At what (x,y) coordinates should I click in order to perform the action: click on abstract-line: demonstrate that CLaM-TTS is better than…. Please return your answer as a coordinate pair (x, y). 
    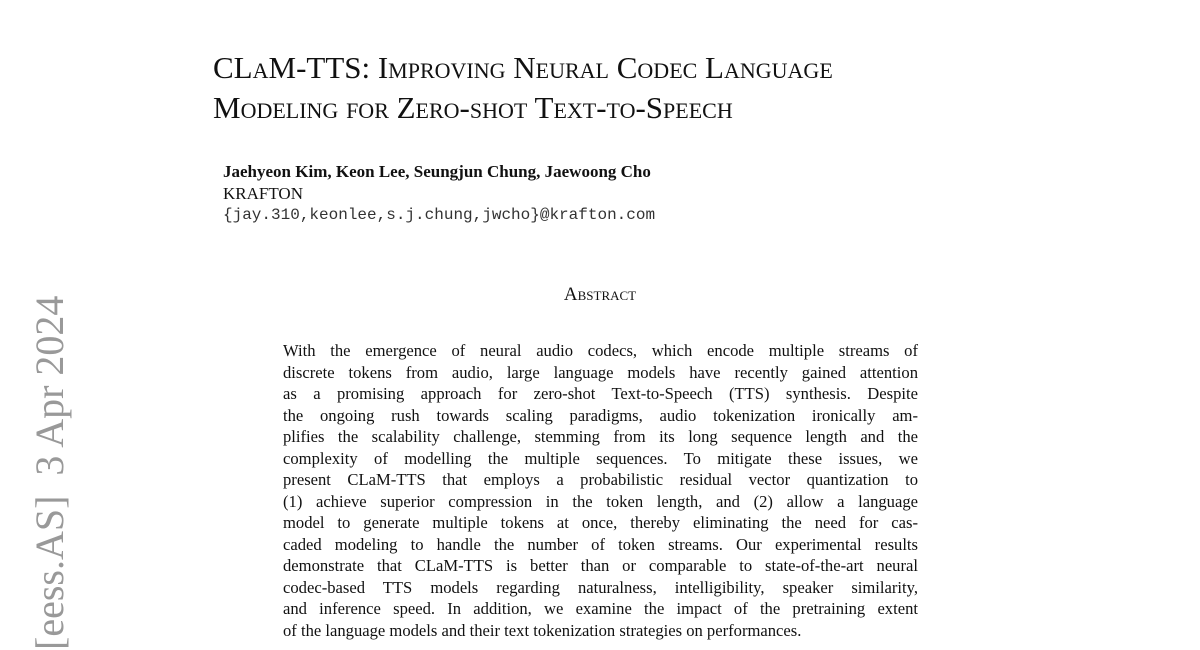
    Looking at the image, I should click on (600, 565).